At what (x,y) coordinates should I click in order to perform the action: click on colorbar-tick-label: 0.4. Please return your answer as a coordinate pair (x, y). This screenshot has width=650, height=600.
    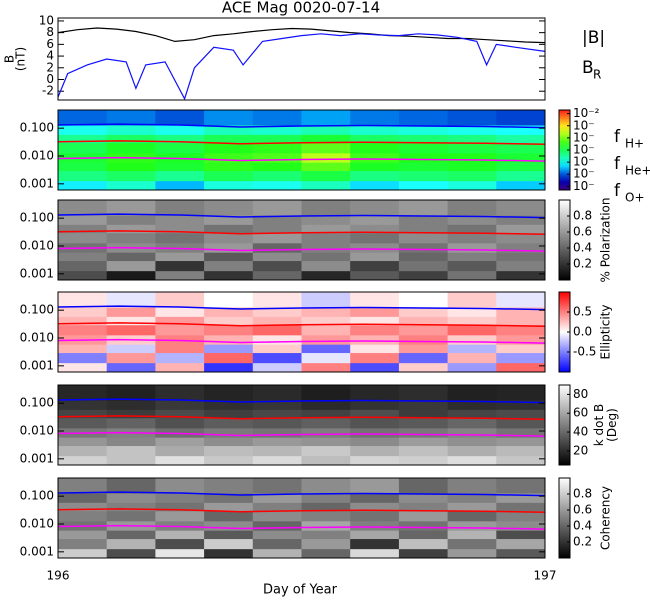
    Looking at the image, I should click on (582, 526).